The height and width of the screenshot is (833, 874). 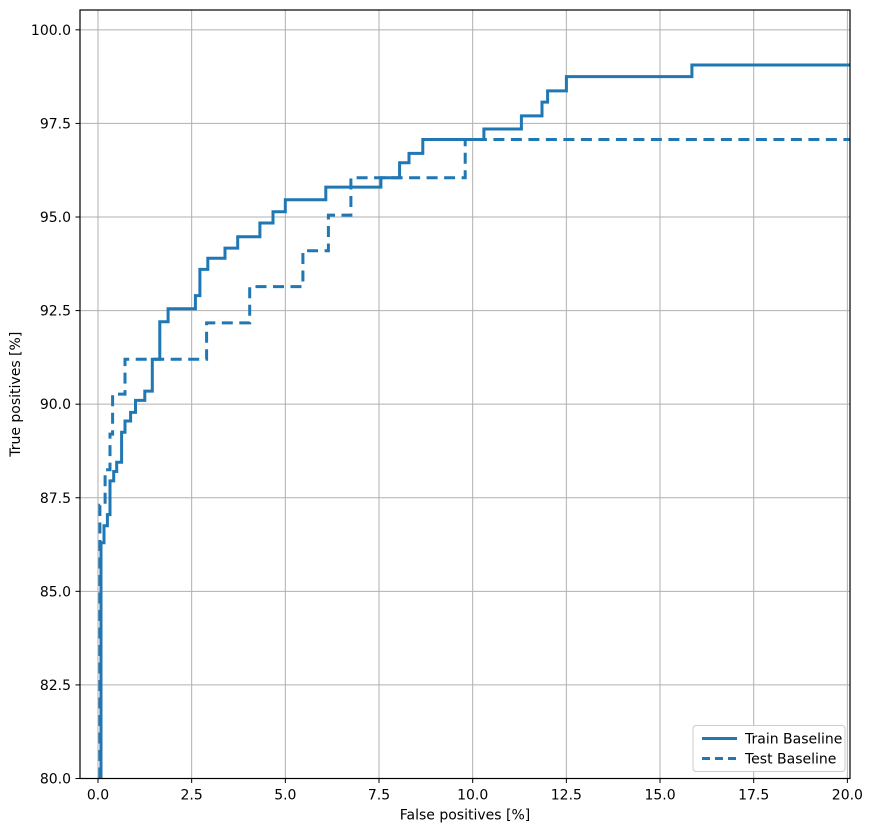 What do you see at coordinates (192, 796) in the screenshot?
I see `x-tick-label: 2.5` at bounding box center [192, 796].